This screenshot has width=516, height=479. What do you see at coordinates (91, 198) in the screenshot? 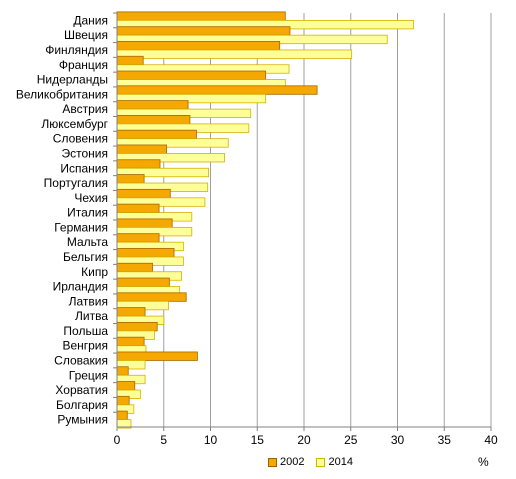
I see `category-label: Чехия` at bounding box center [91, 198].